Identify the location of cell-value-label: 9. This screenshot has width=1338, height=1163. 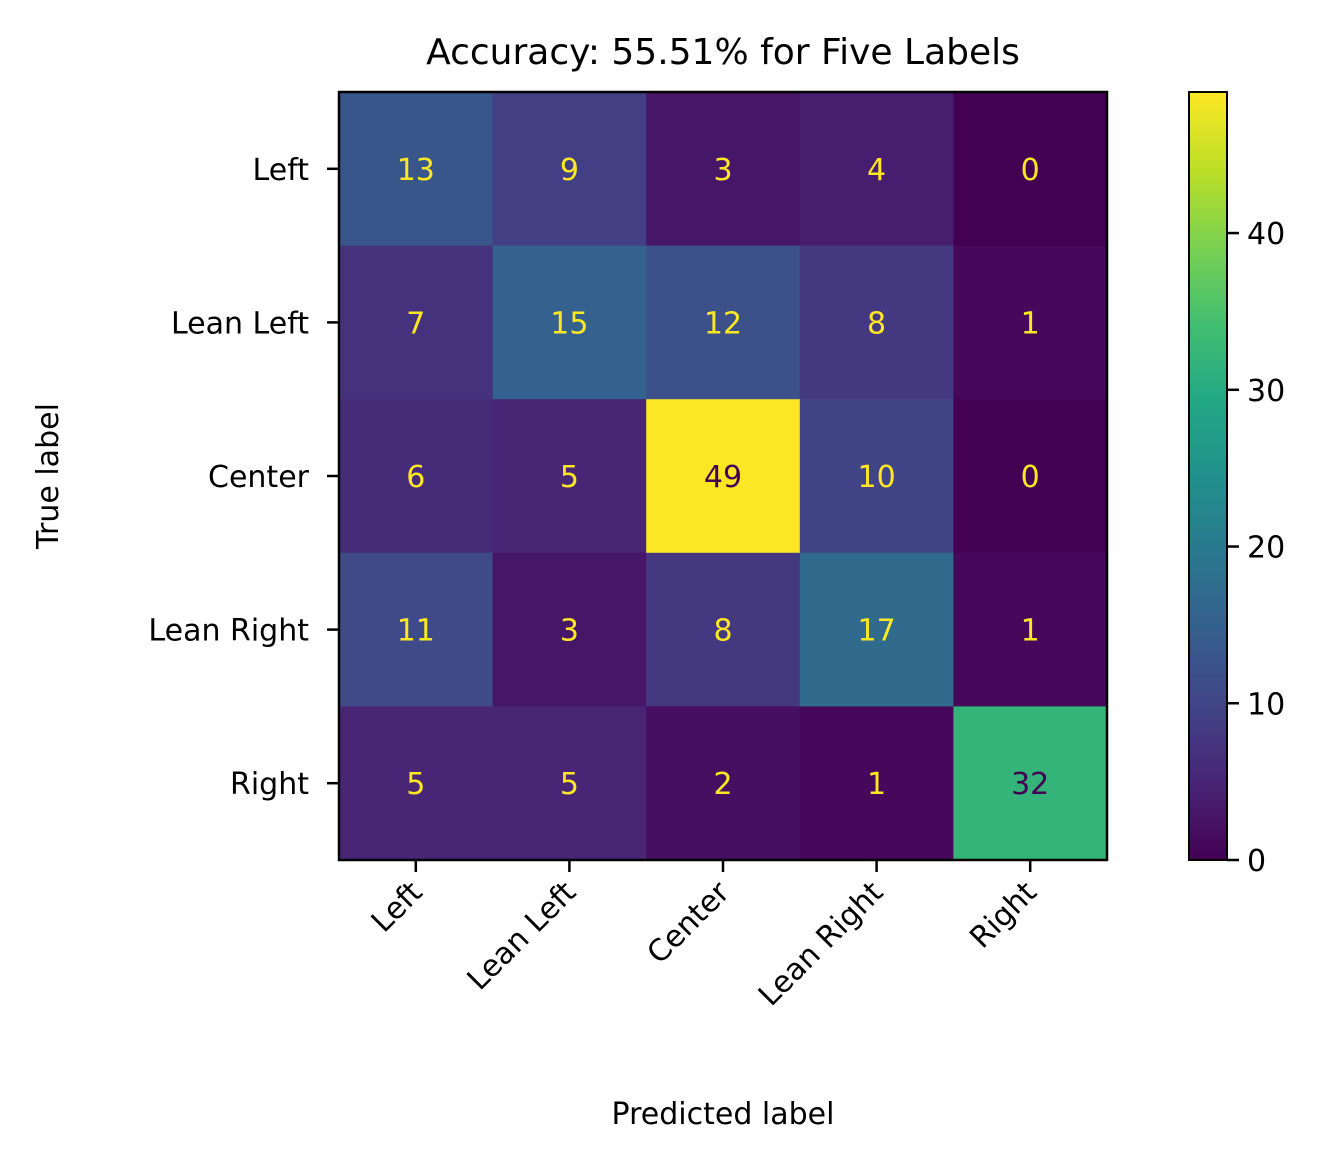
(569, 170).